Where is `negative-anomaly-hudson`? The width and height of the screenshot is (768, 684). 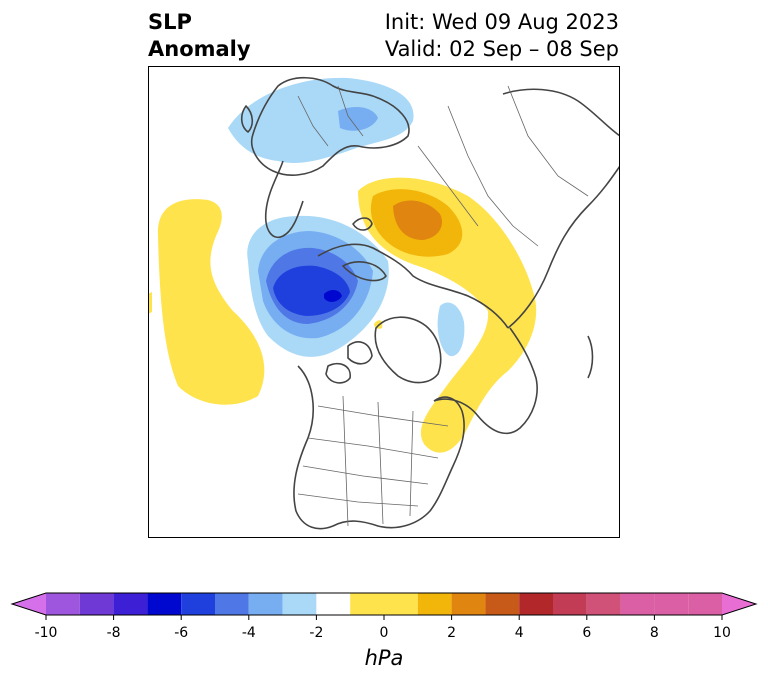 negative-anomaly-hudson is located at coordinates (451, 329).